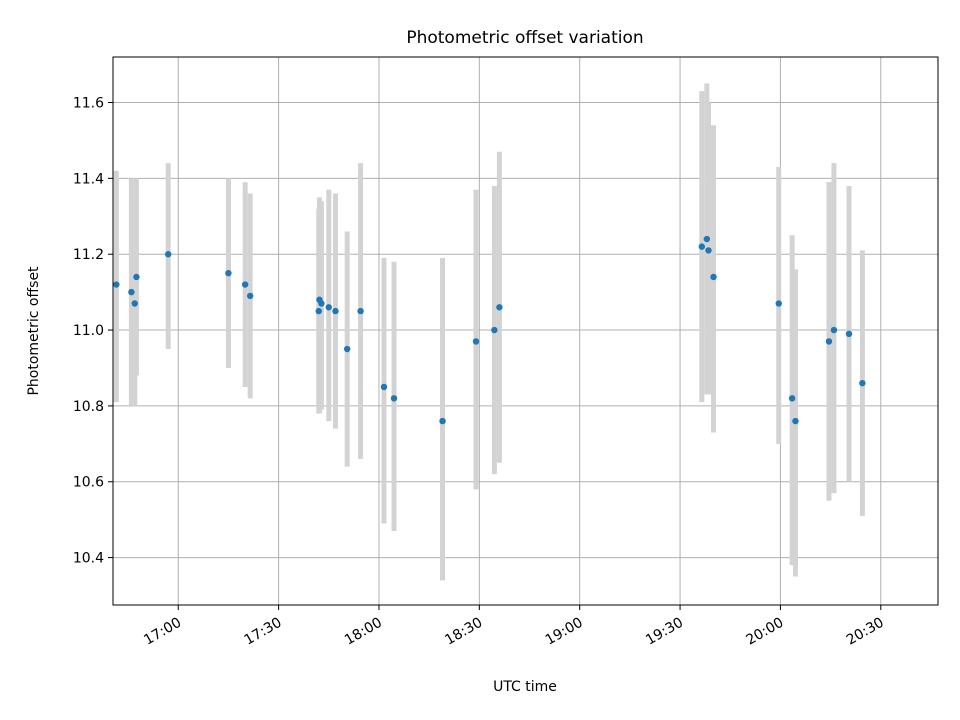 The width and height of the screenshot is (960, 720). Describe the element at coordinates (564, 632) in the screenshot. I see `x-tick-label: 19:00` at that location.